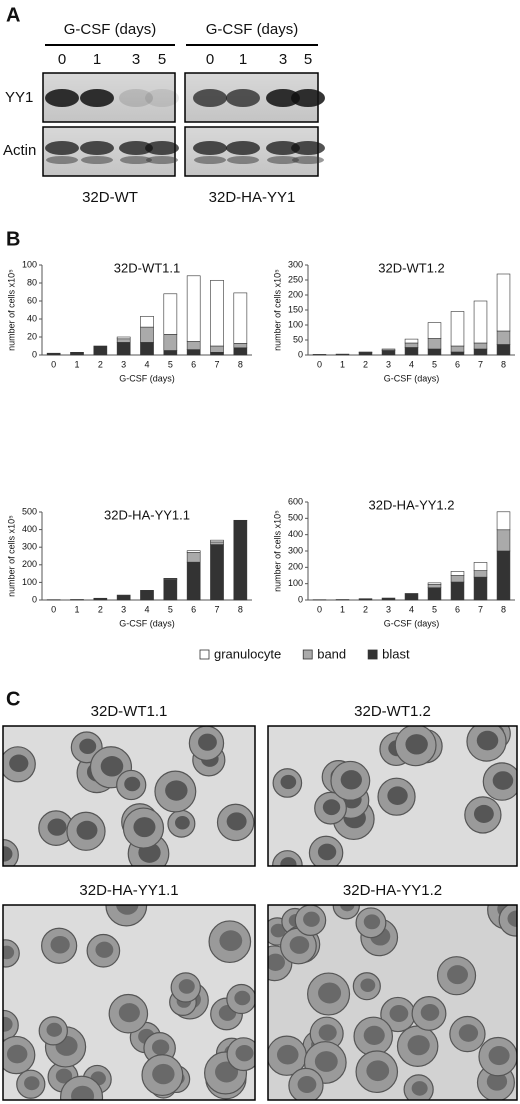 Image resolution: width=520 pixels, height=1104 pixels. I want to click on legend-swatch, so click(204, 654).